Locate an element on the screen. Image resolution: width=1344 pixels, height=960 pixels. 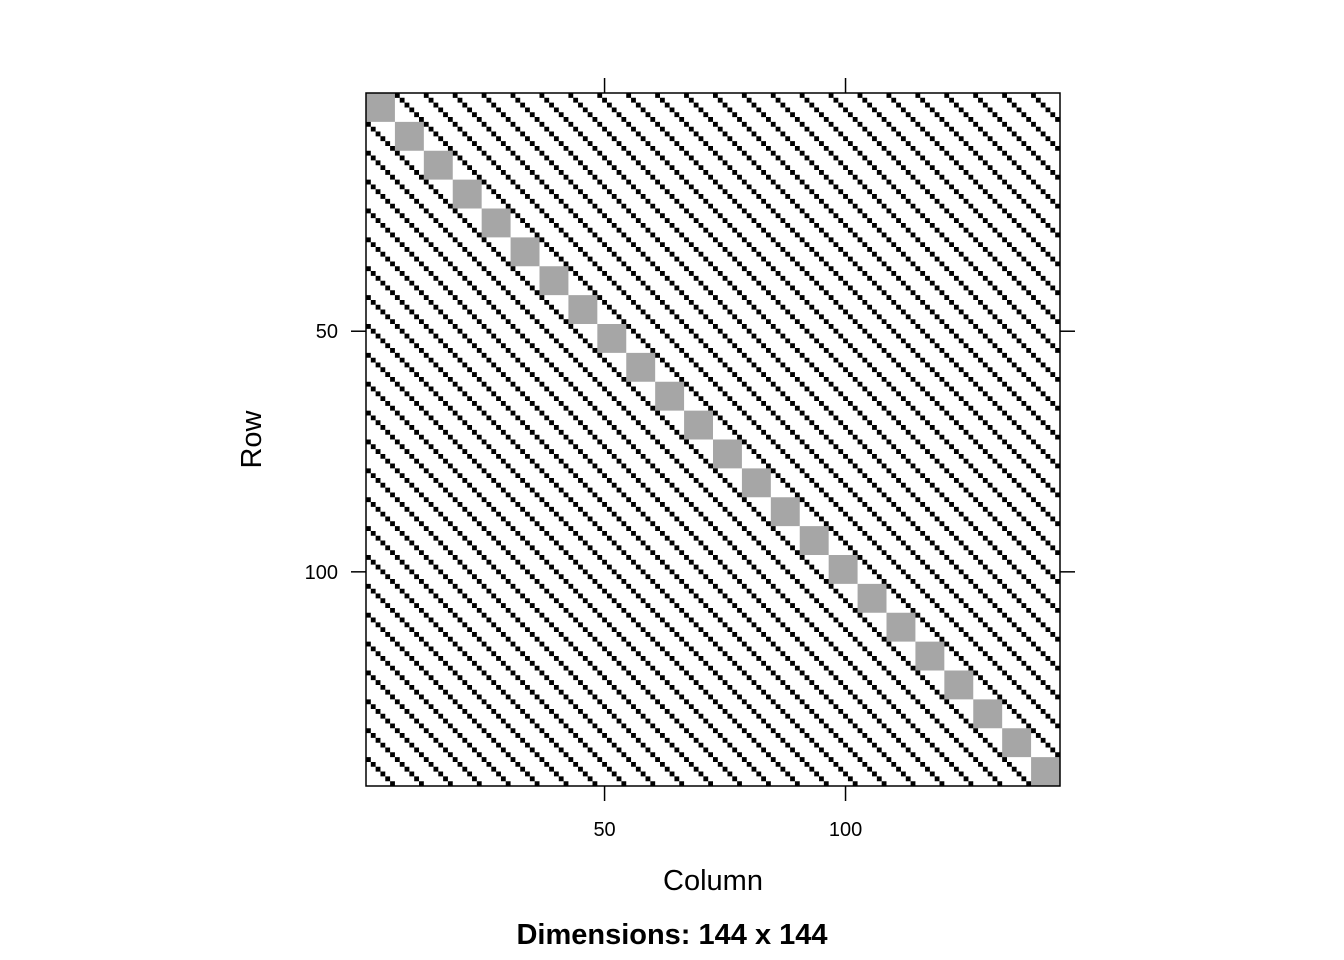
band-offset--102 is located at coordinates (467, 685).